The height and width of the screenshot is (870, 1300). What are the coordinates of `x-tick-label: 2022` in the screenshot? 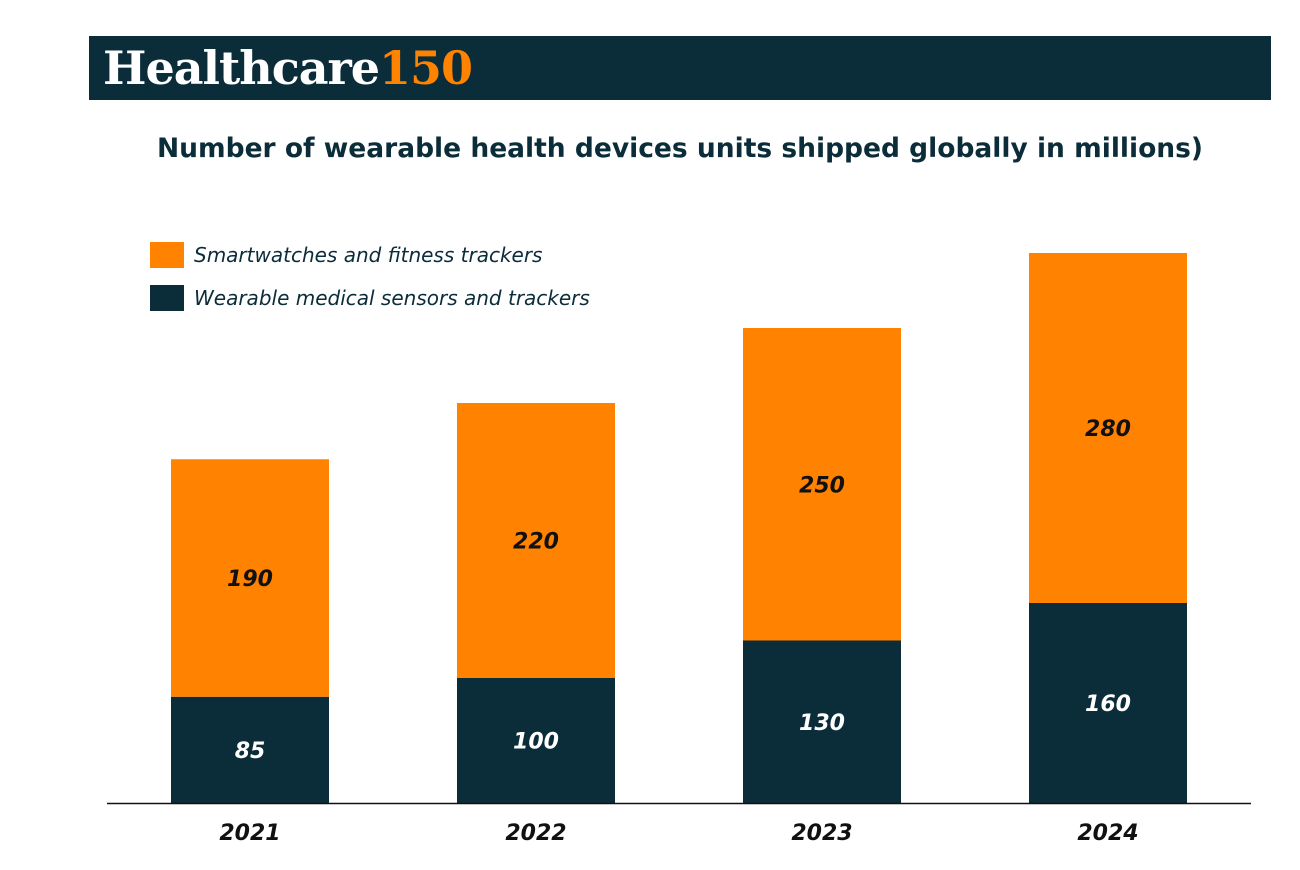 It's located at (535, 833).